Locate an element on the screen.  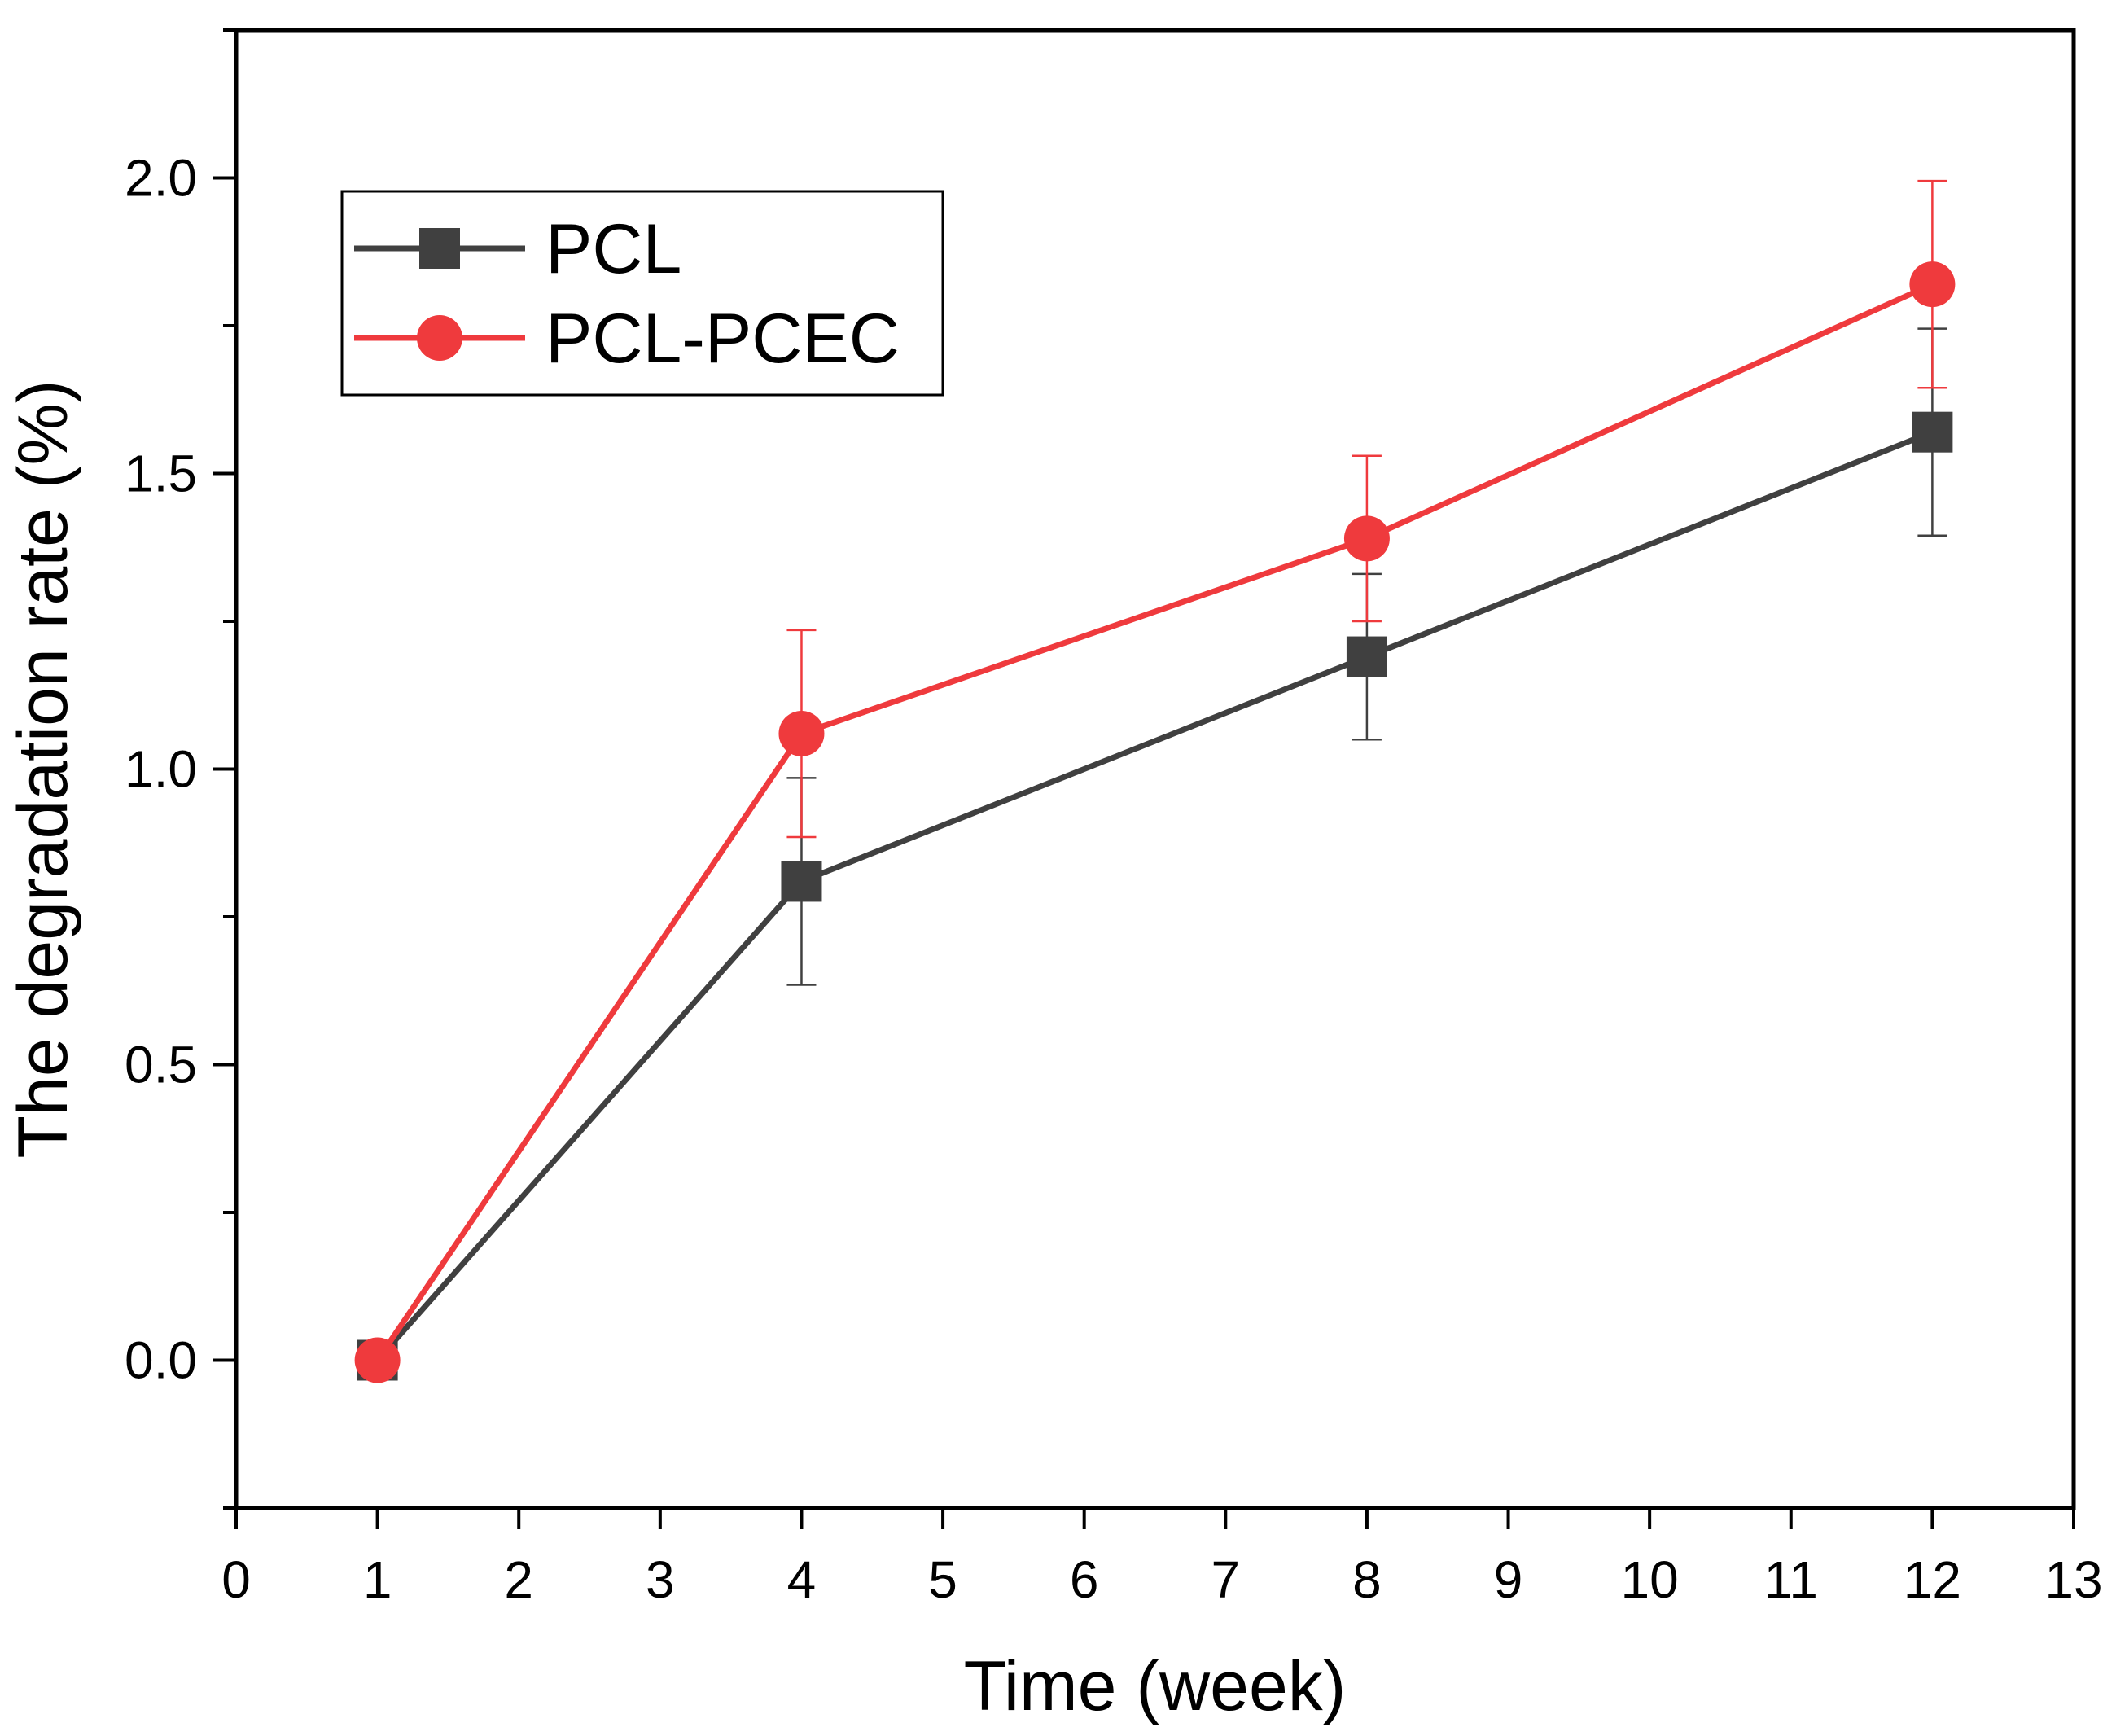
x-tick-label: 10 is located at coordinates (1650, 1579).